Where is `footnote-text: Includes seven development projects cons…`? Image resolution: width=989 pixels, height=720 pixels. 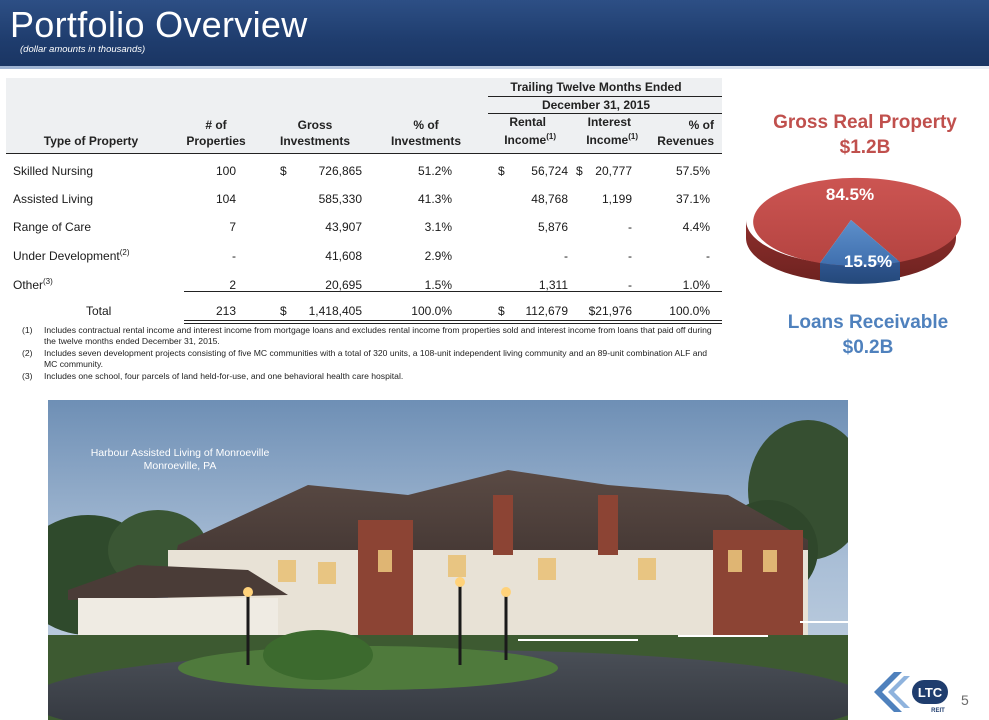 footnote-text: Includes seven development projects cons… is located at coordinates (376, 358).